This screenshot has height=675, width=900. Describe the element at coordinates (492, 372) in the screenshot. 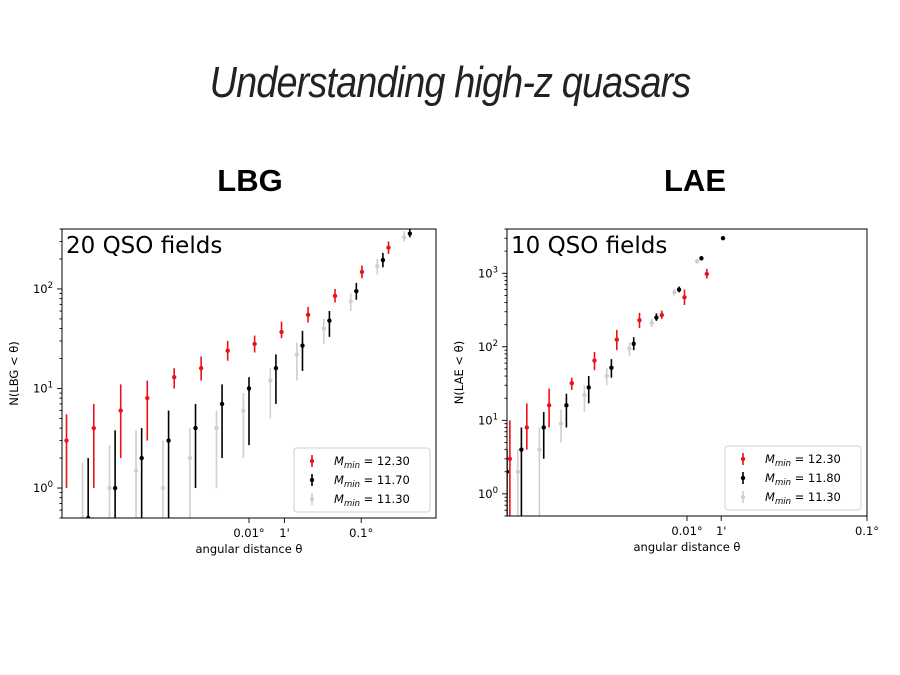

I see `lae-y-ticks: 100 101 102 103` at that location.